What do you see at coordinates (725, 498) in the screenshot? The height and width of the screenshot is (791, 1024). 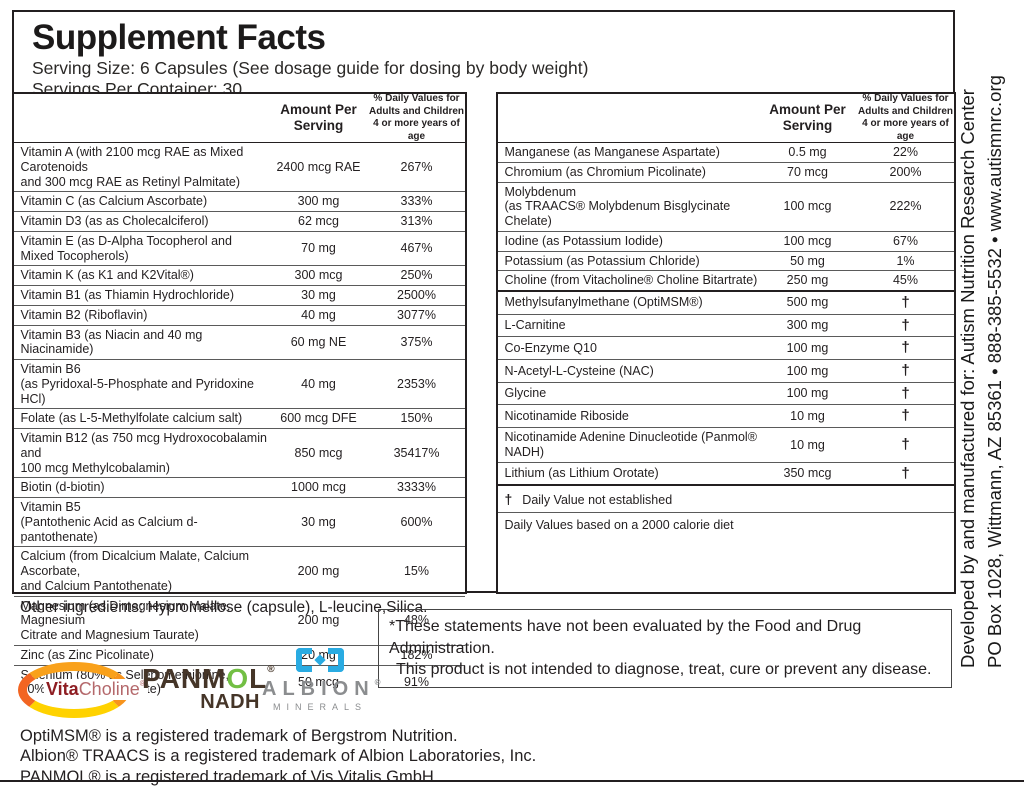 I see `dagger-footnote: † Daily Value not established` at bounding box center [725, 498].